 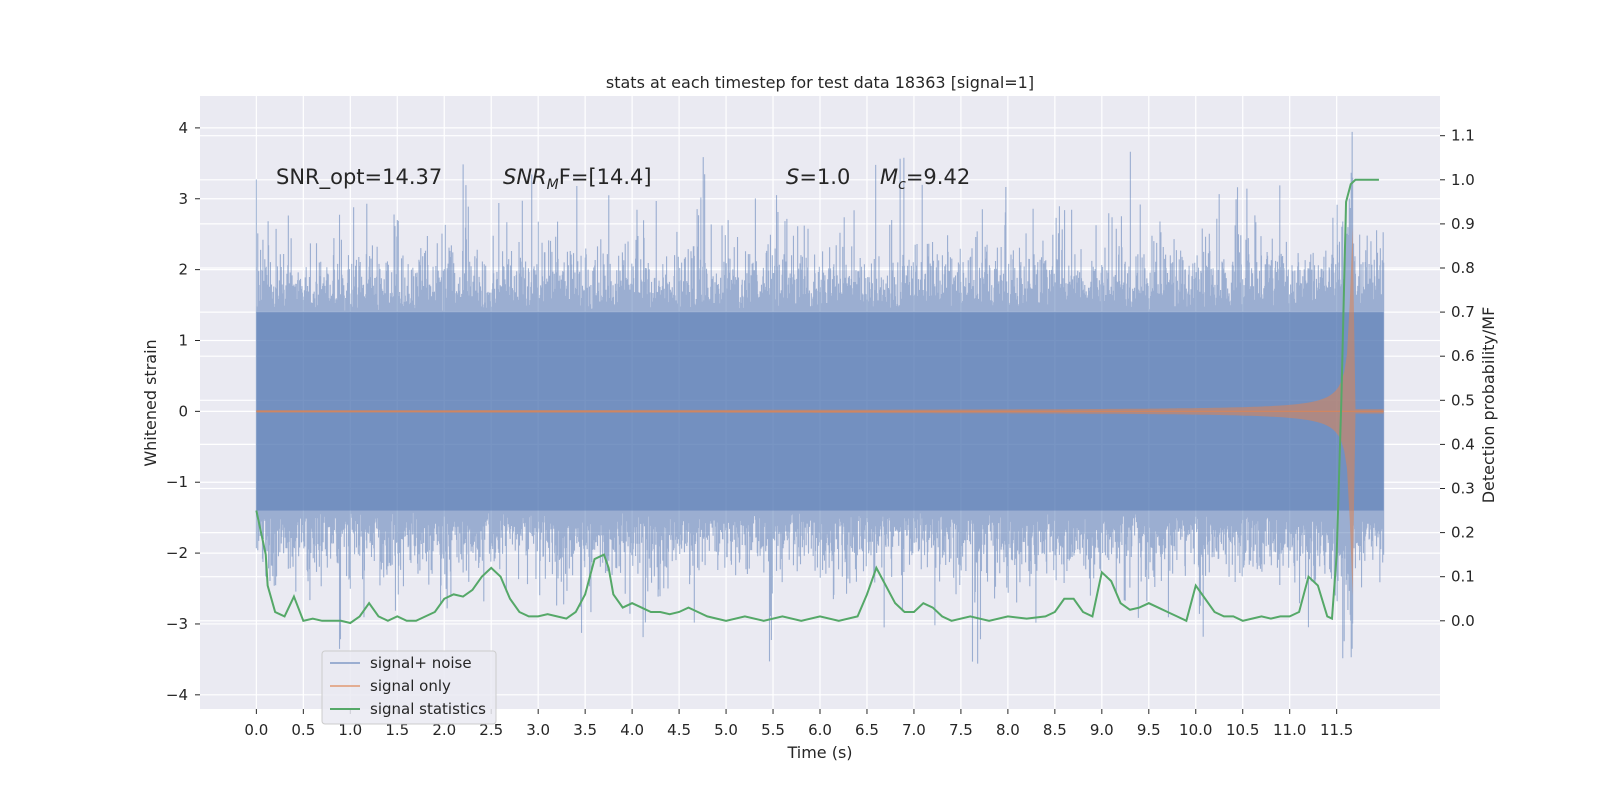 What do you see at coordinates (1463, 444) in the screenshot?
I see `y-right-tick-label: 0.4` at bounding box center [1463, 444].